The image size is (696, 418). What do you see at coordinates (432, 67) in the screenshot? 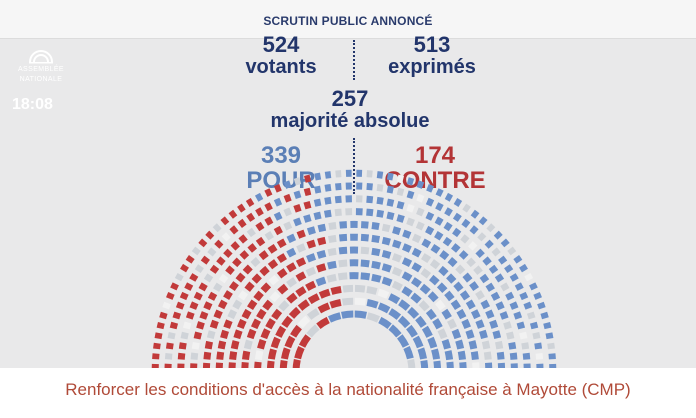
I see `exprimes-label: exprimés` at bounding box center [432, 67].